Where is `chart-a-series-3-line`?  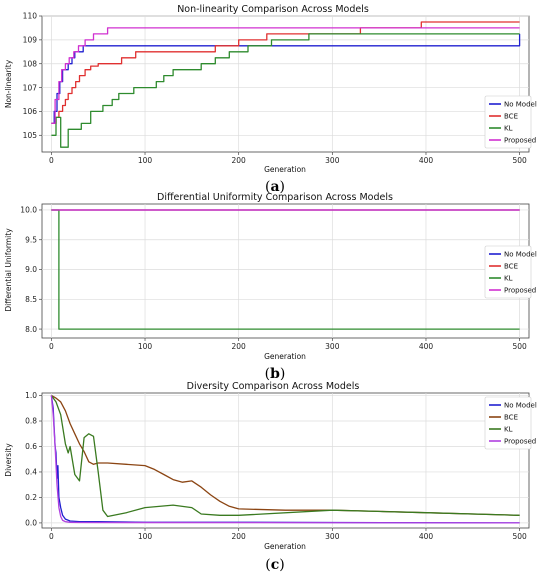
chart-a-series-3-line is located at coordinates (285, 76).